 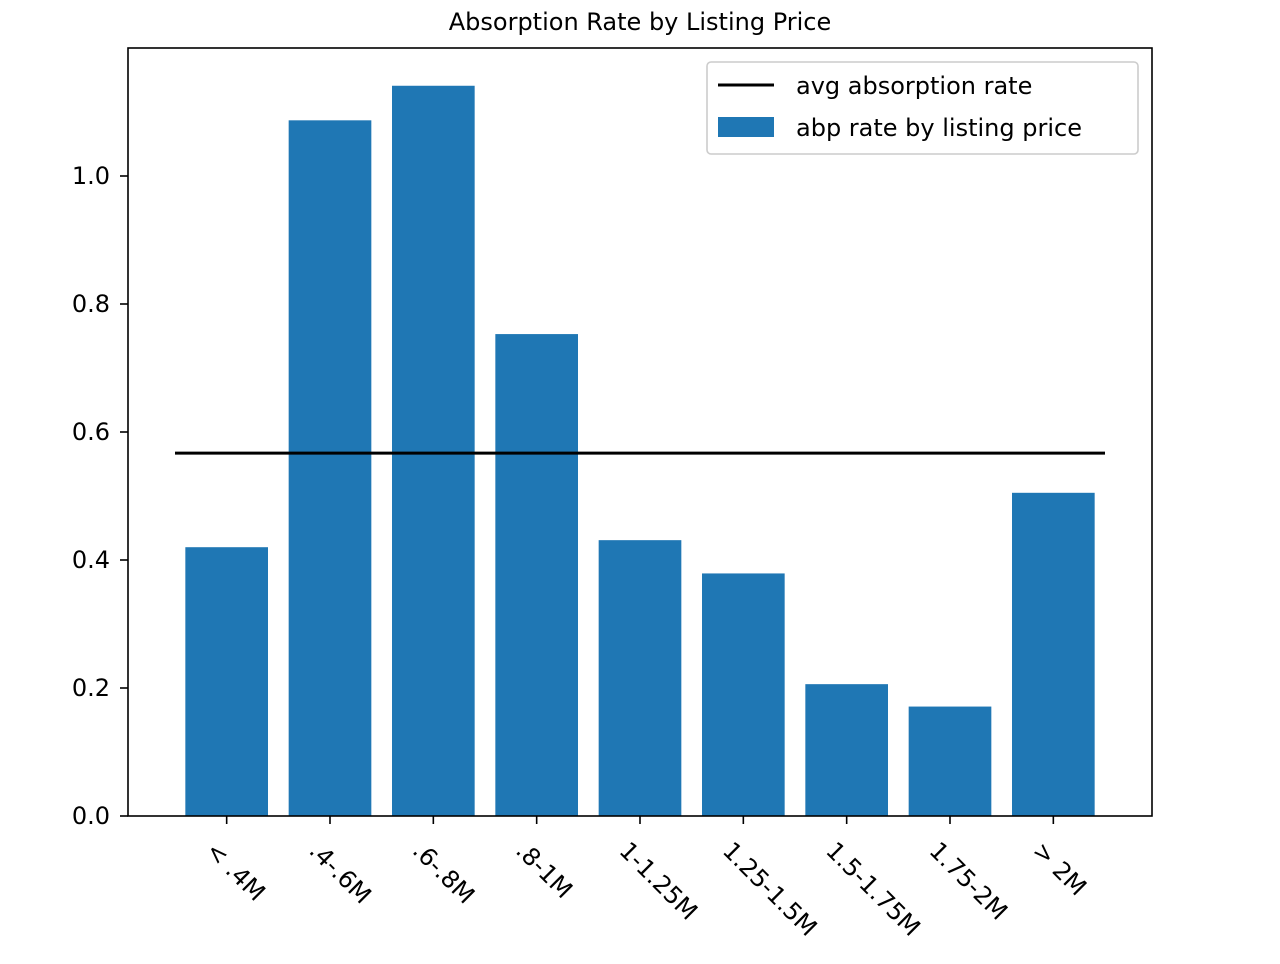 I want to click on x-tick-label: .8-1M, so click(x=544, y=870).